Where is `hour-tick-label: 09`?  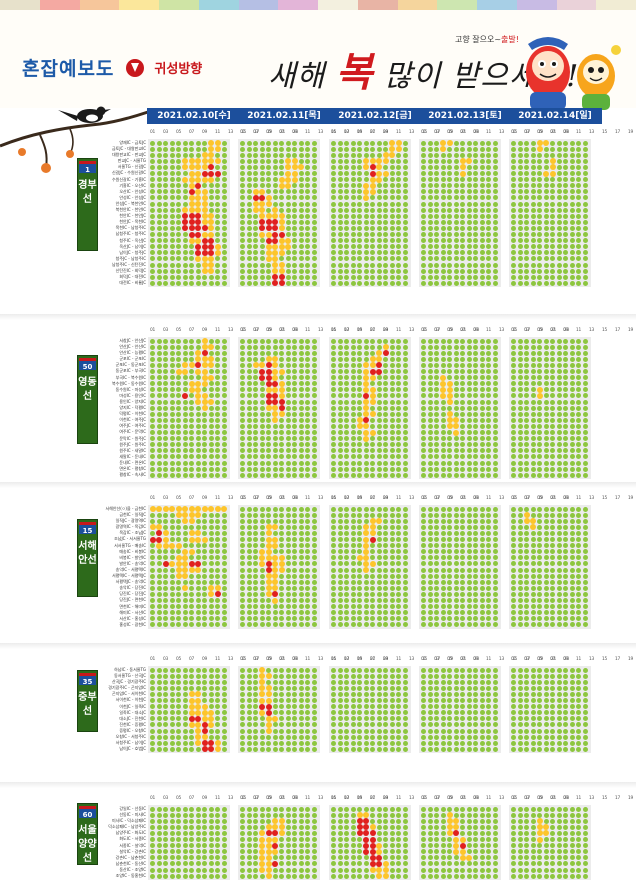
hour-tick-label: 09 is located at coordinates (295, 132).